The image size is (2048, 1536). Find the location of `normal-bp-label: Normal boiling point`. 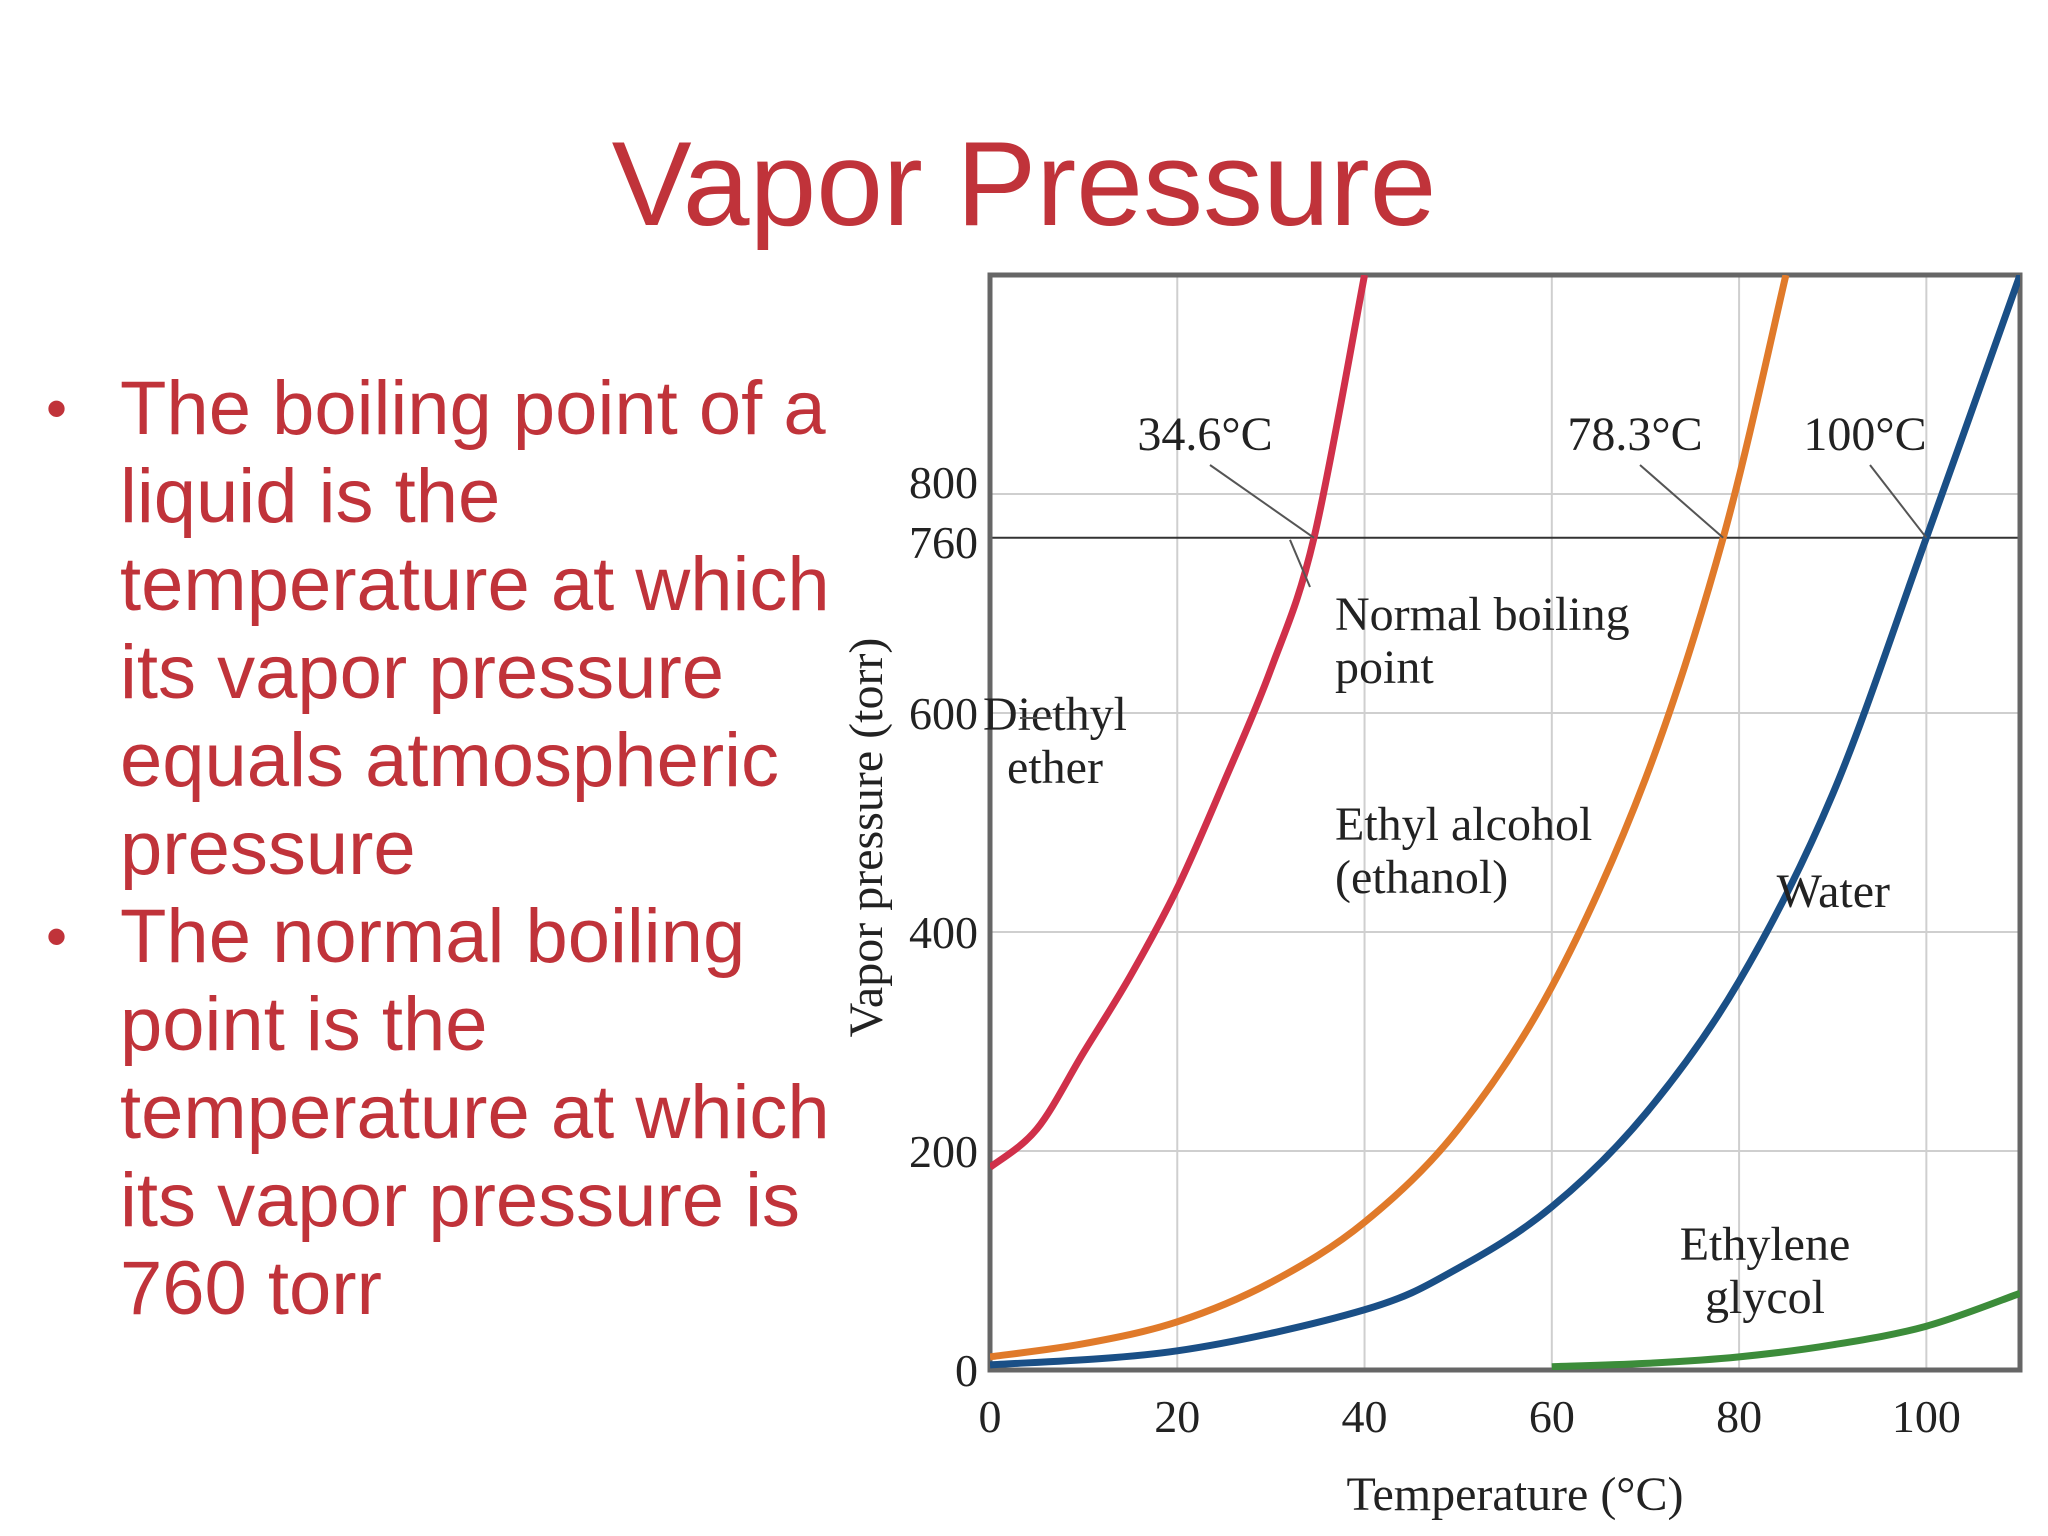

normal-bp-label: Normal boiling point is located at coordinates (1482, 641).